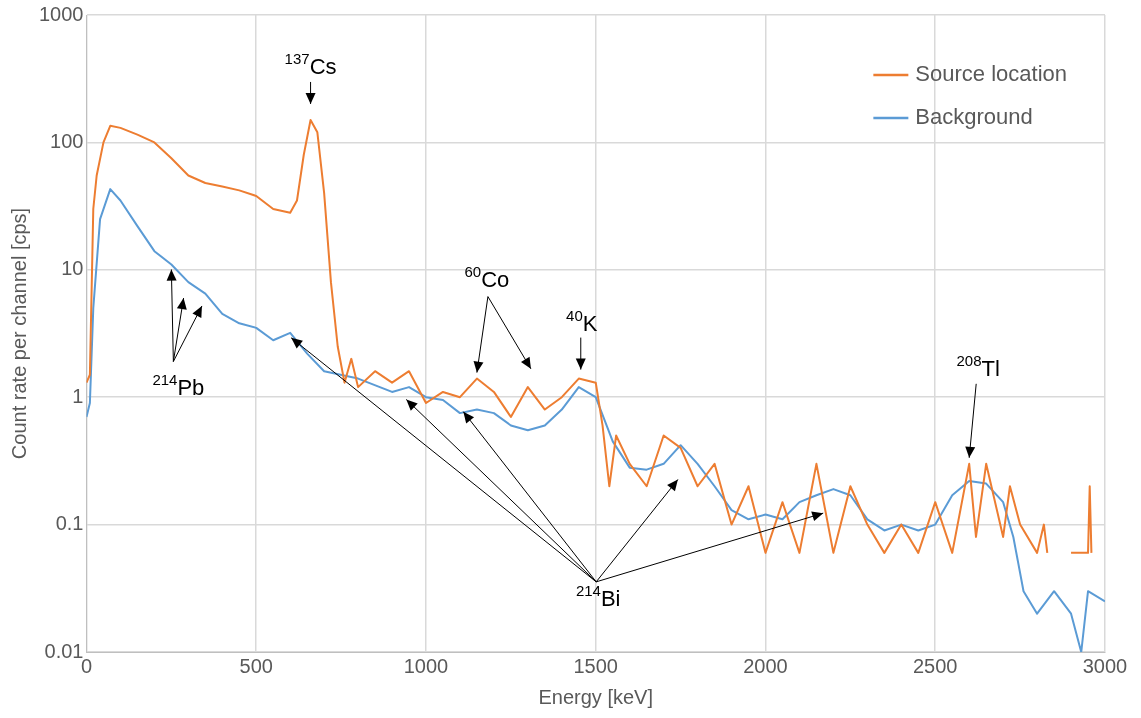  Describe the element at coordinates (974, 117) in the screenshot. I see `legend-label: Background` at that location.